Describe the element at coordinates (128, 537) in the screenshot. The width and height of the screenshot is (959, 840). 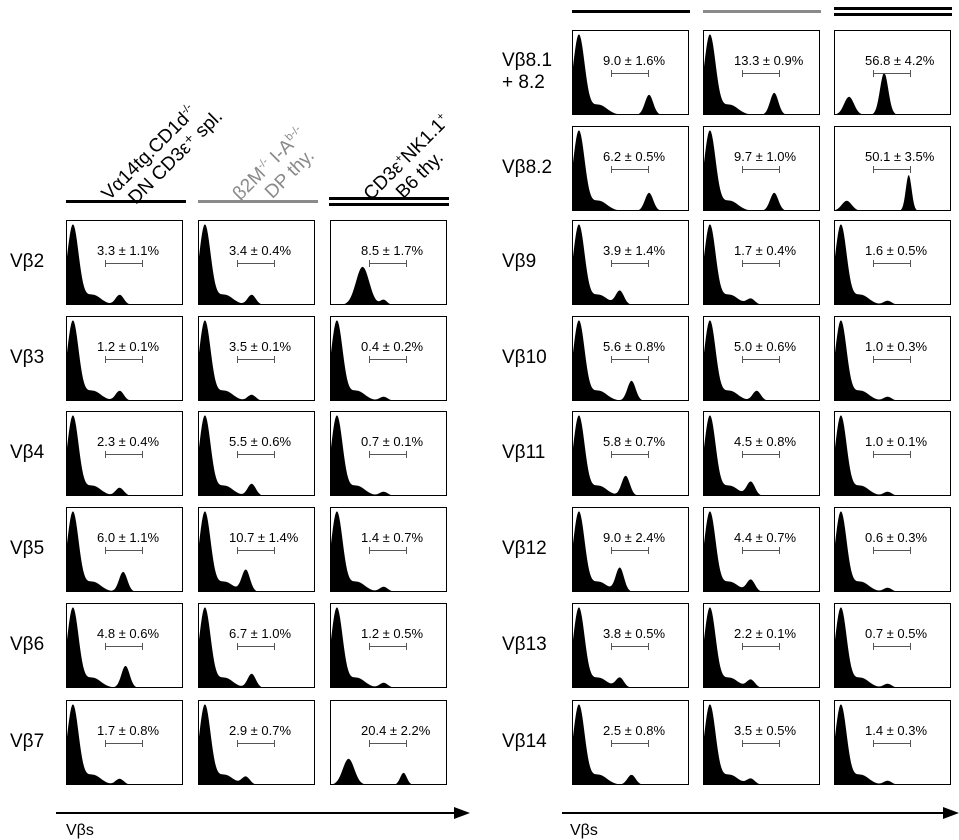
I see `percentage-label: 6.0 ± 1.1%` at that location.